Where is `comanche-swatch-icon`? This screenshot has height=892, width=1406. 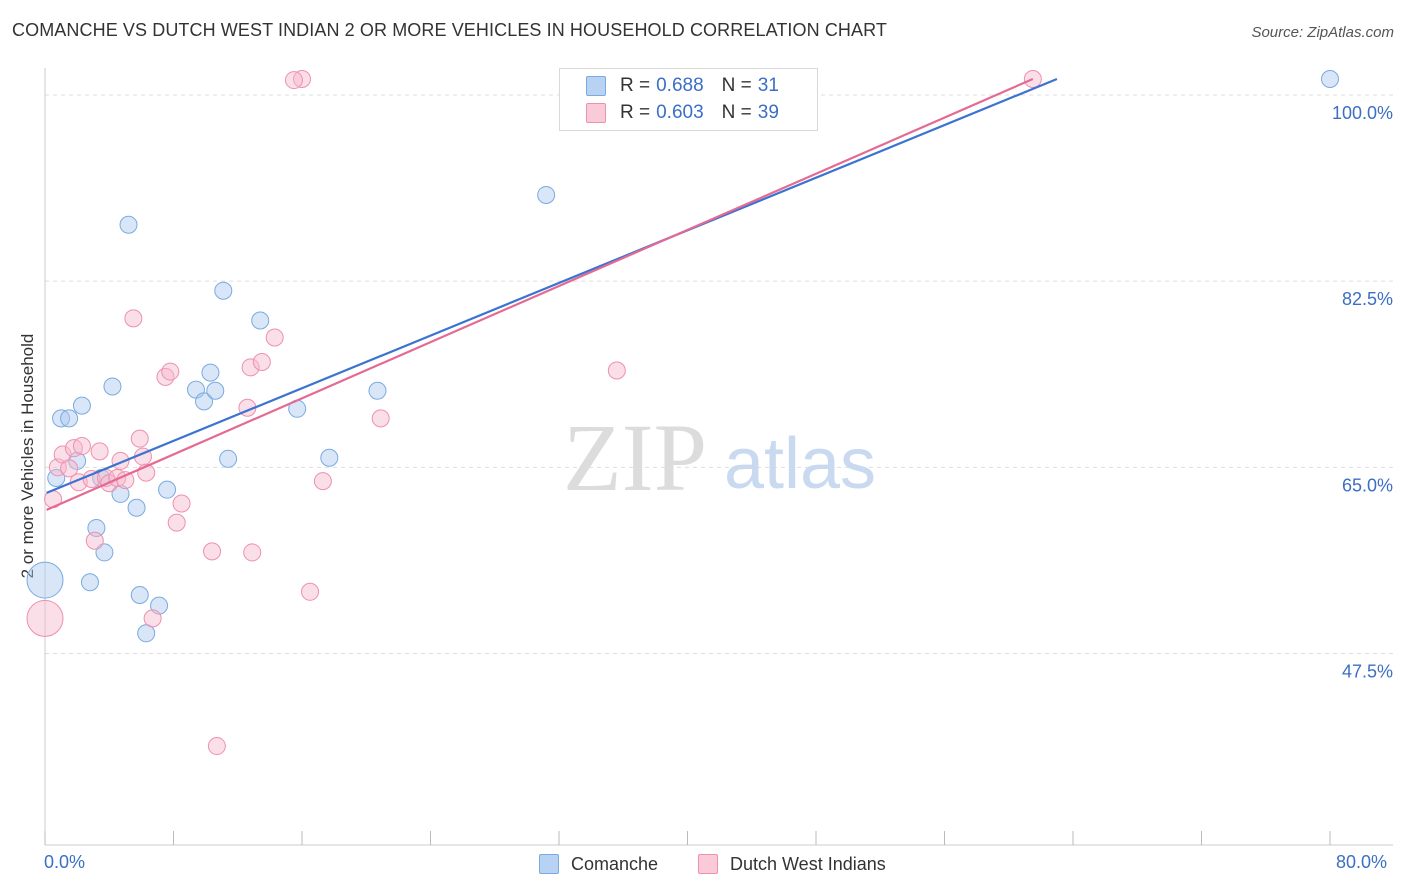
comanche-swatch-icon is located at coordinates (596, 86).